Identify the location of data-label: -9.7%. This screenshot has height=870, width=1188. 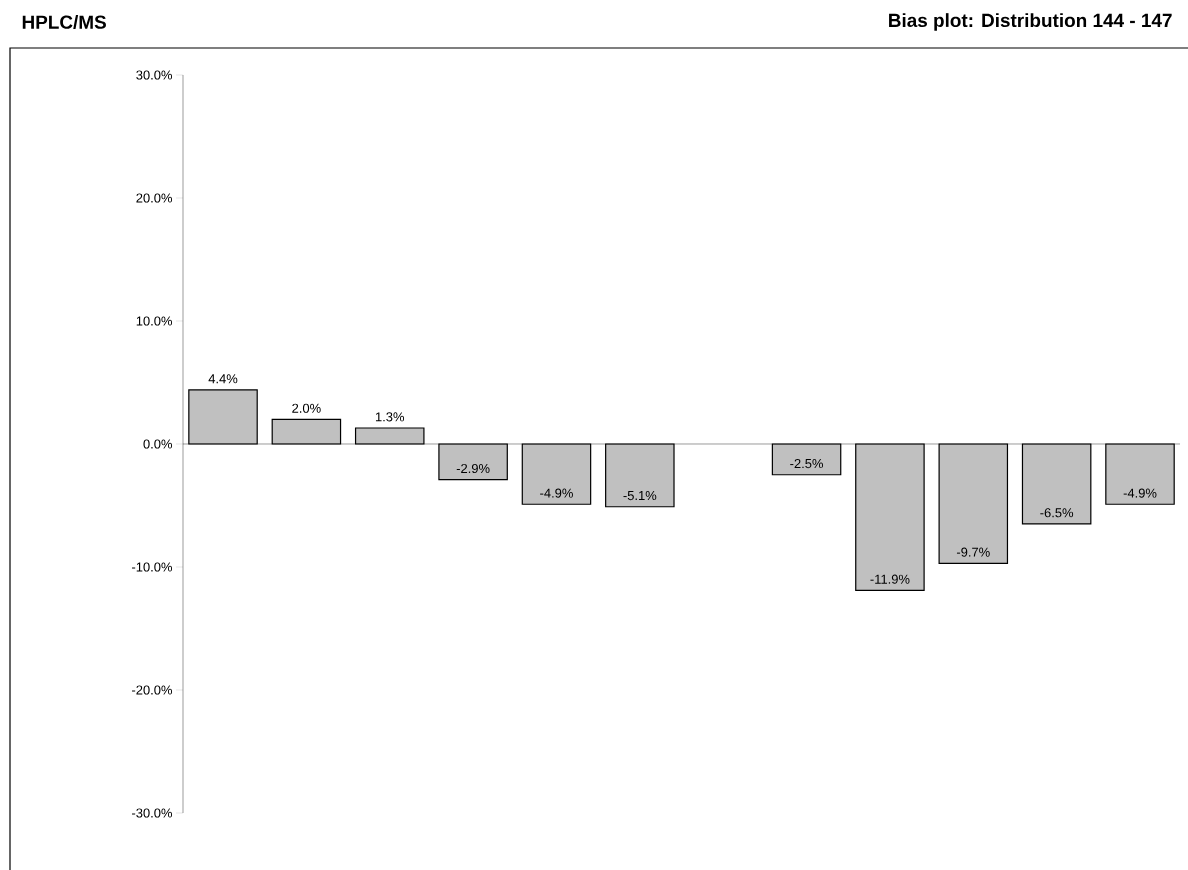
(973, 552).